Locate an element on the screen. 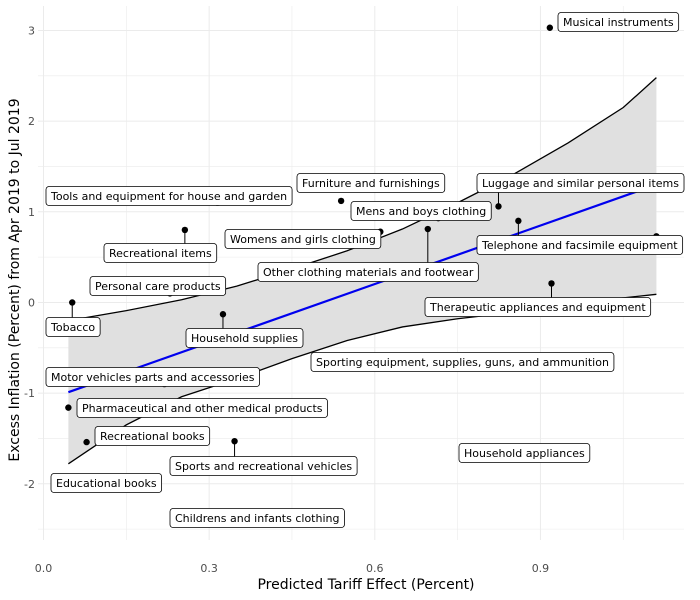 The image size is (700, 600). point-label: Telephone and facsimile equipment is located at coordinates (580, 245).